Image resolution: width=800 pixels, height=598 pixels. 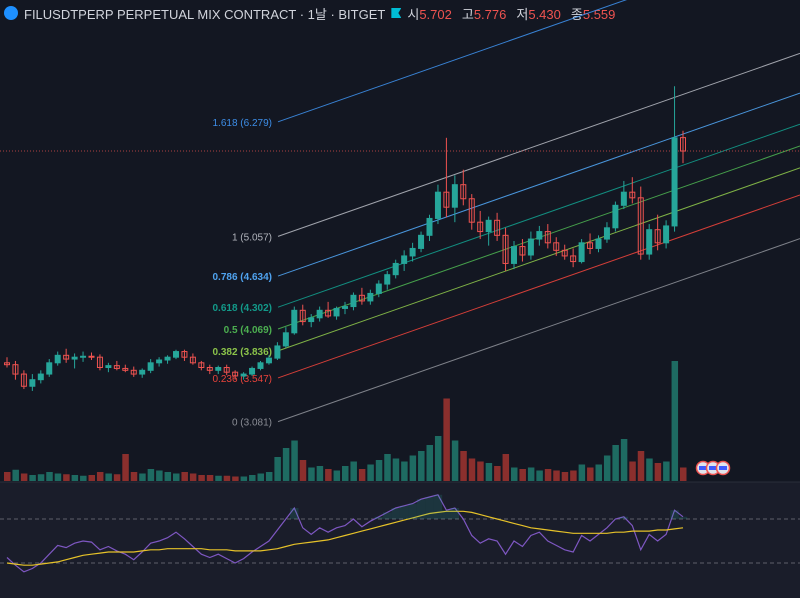 What do you see at coordinates (396, 13) in the screenshot?
I see `flag-icon` at bounding box center [396, 13].